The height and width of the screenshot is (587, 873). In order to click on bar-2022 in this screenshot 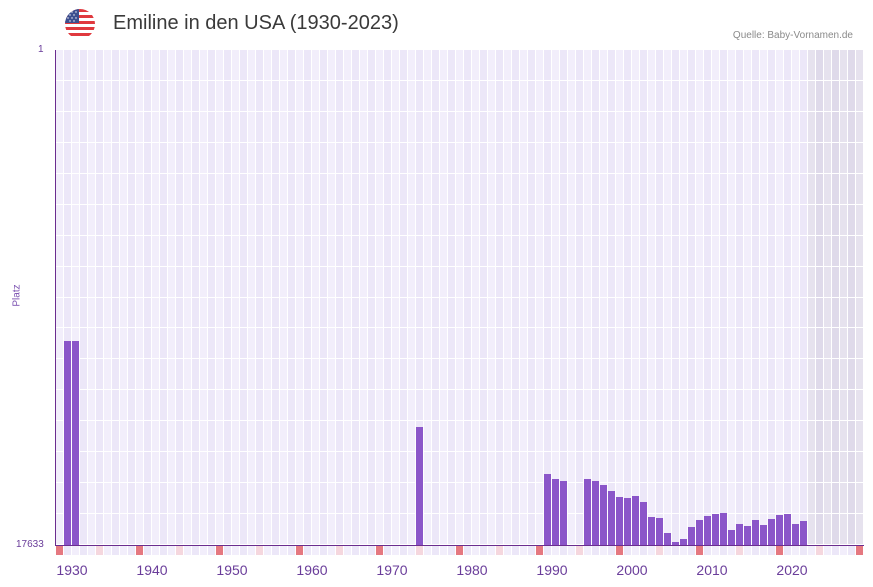, I will do `click(803, 532)`.